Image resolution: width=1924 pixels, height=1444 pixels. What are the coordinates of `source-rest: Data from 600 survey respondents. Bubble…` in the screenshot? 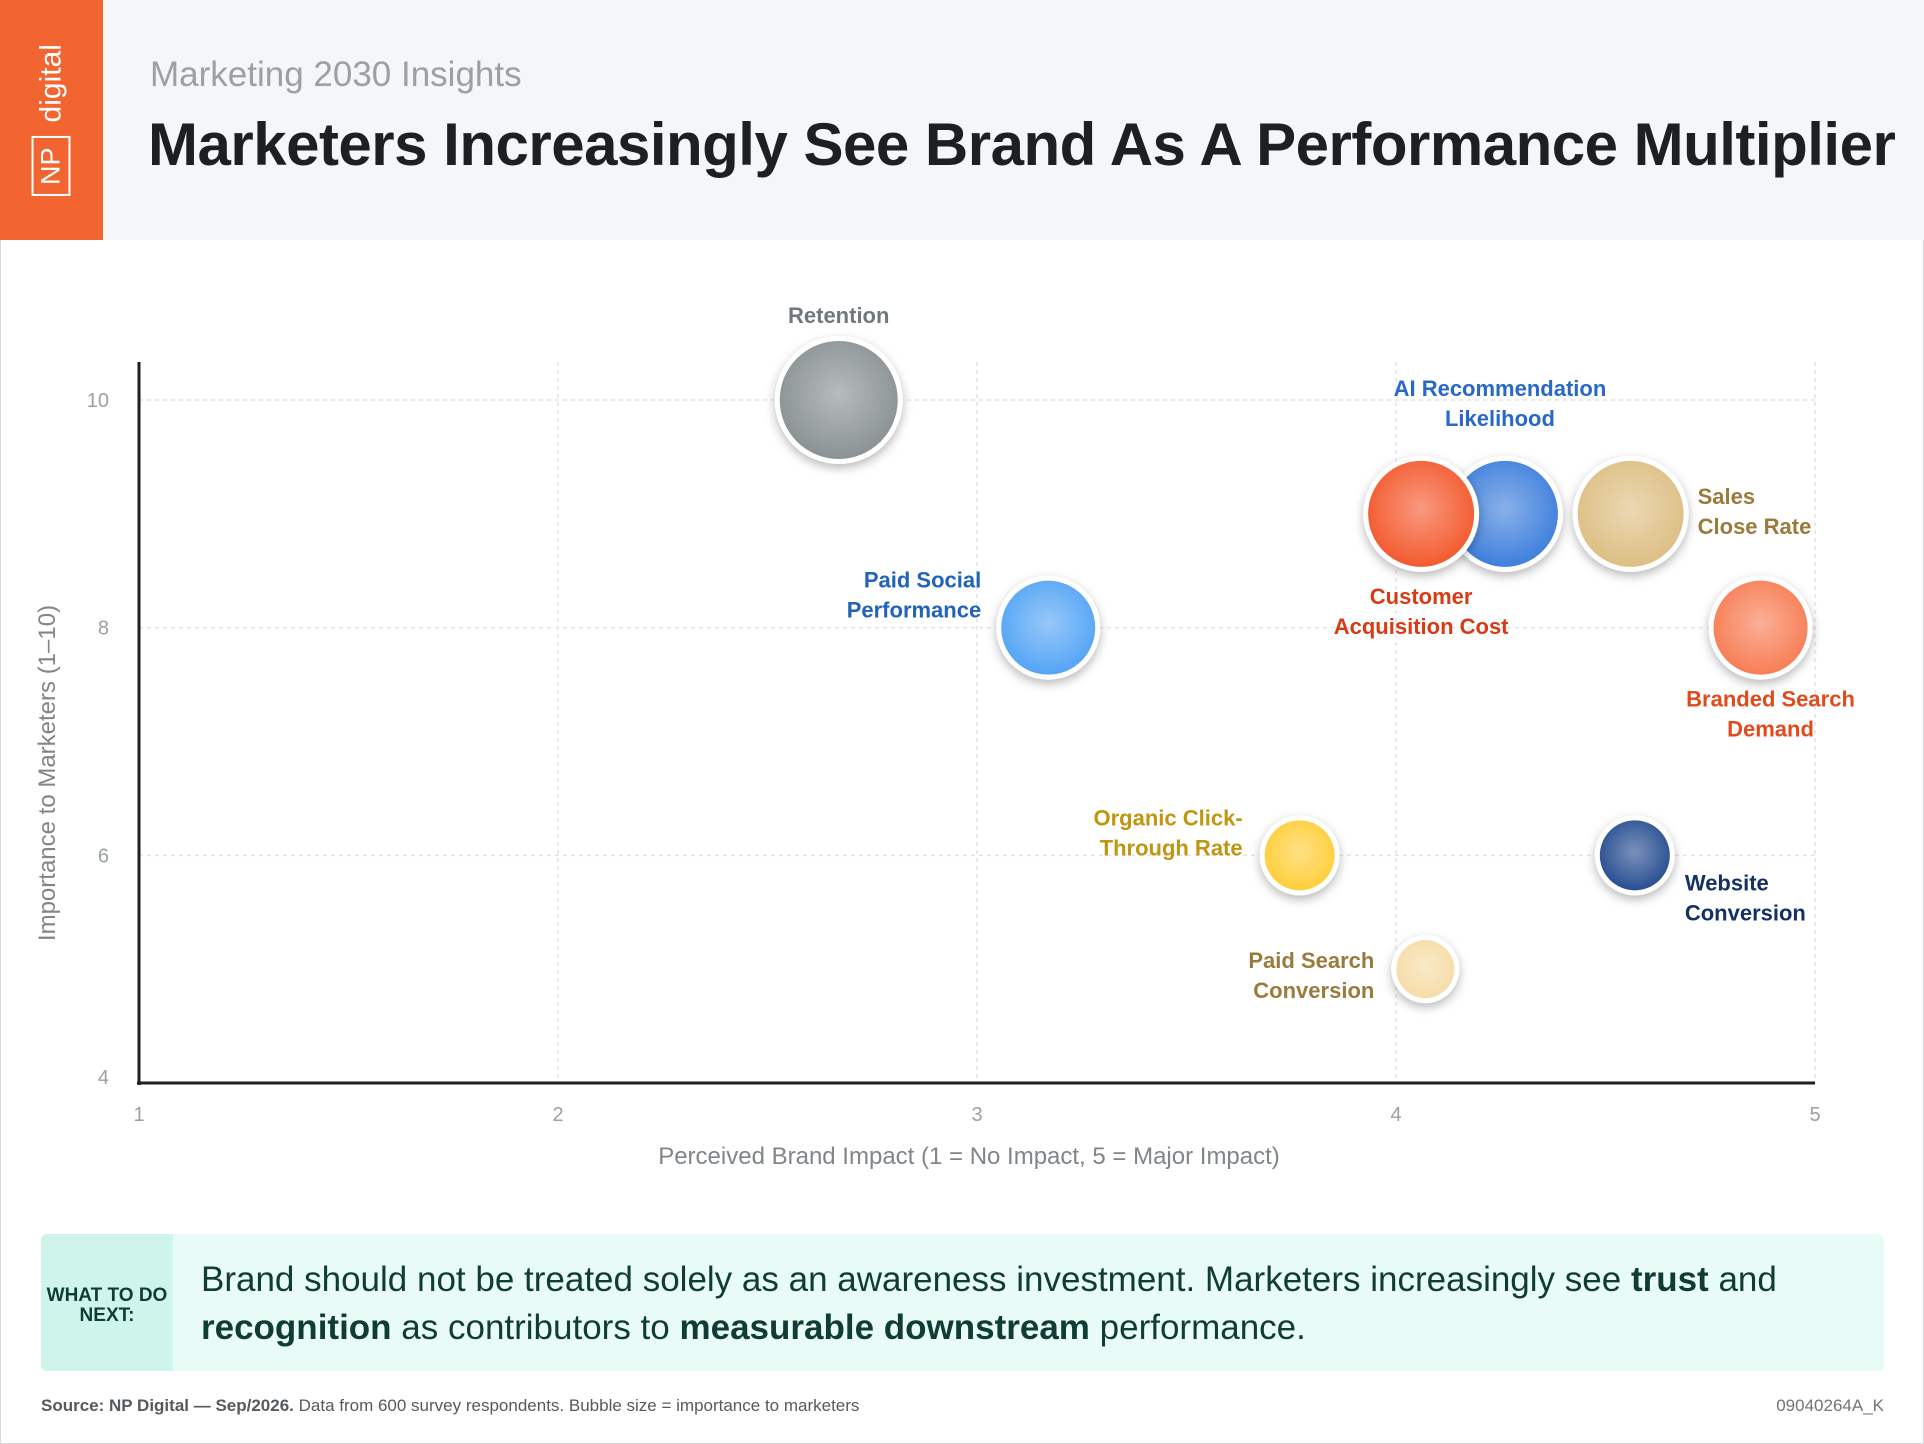 It's located at (576, 1405).